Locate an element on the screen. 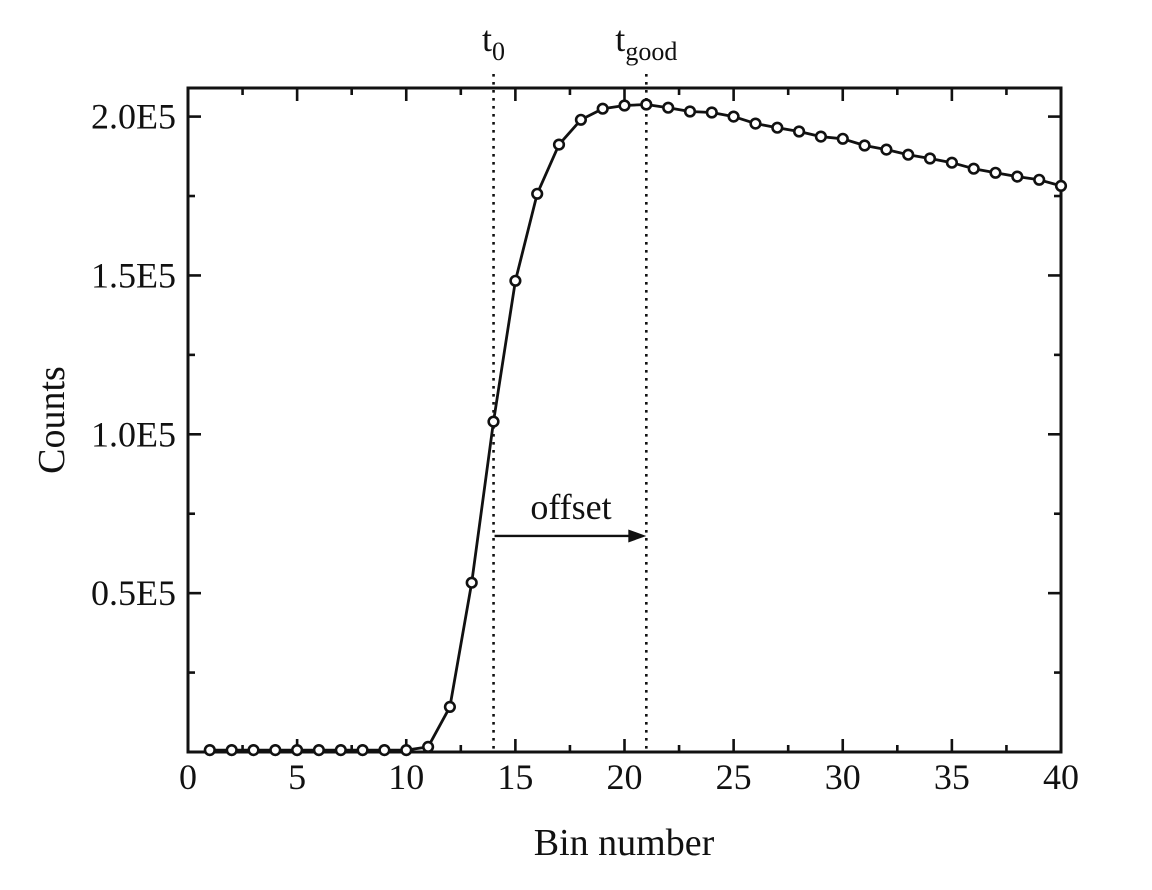 This screenshot has height=890, width=1152. tgood-annotation-label: tgood is located at coordinates (646, 41).